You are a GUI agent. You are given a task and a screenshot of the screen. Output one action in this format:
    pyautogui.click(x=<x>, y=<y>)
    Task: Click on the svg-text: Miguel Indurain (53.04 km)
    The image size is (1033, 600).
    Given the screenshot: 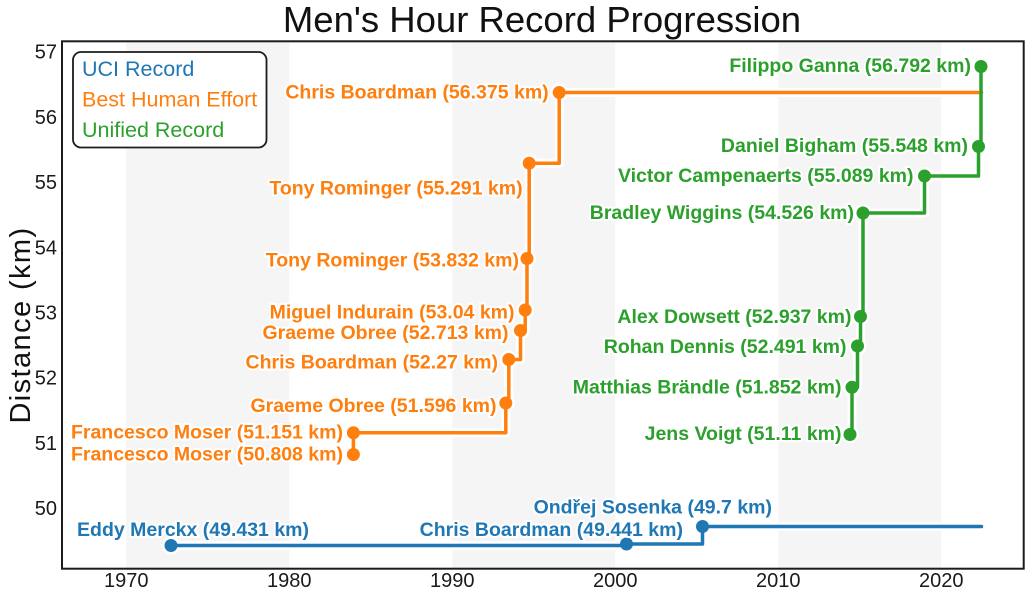 What is the action you would take?
    pyautogui.click(x=392, y=313)
    